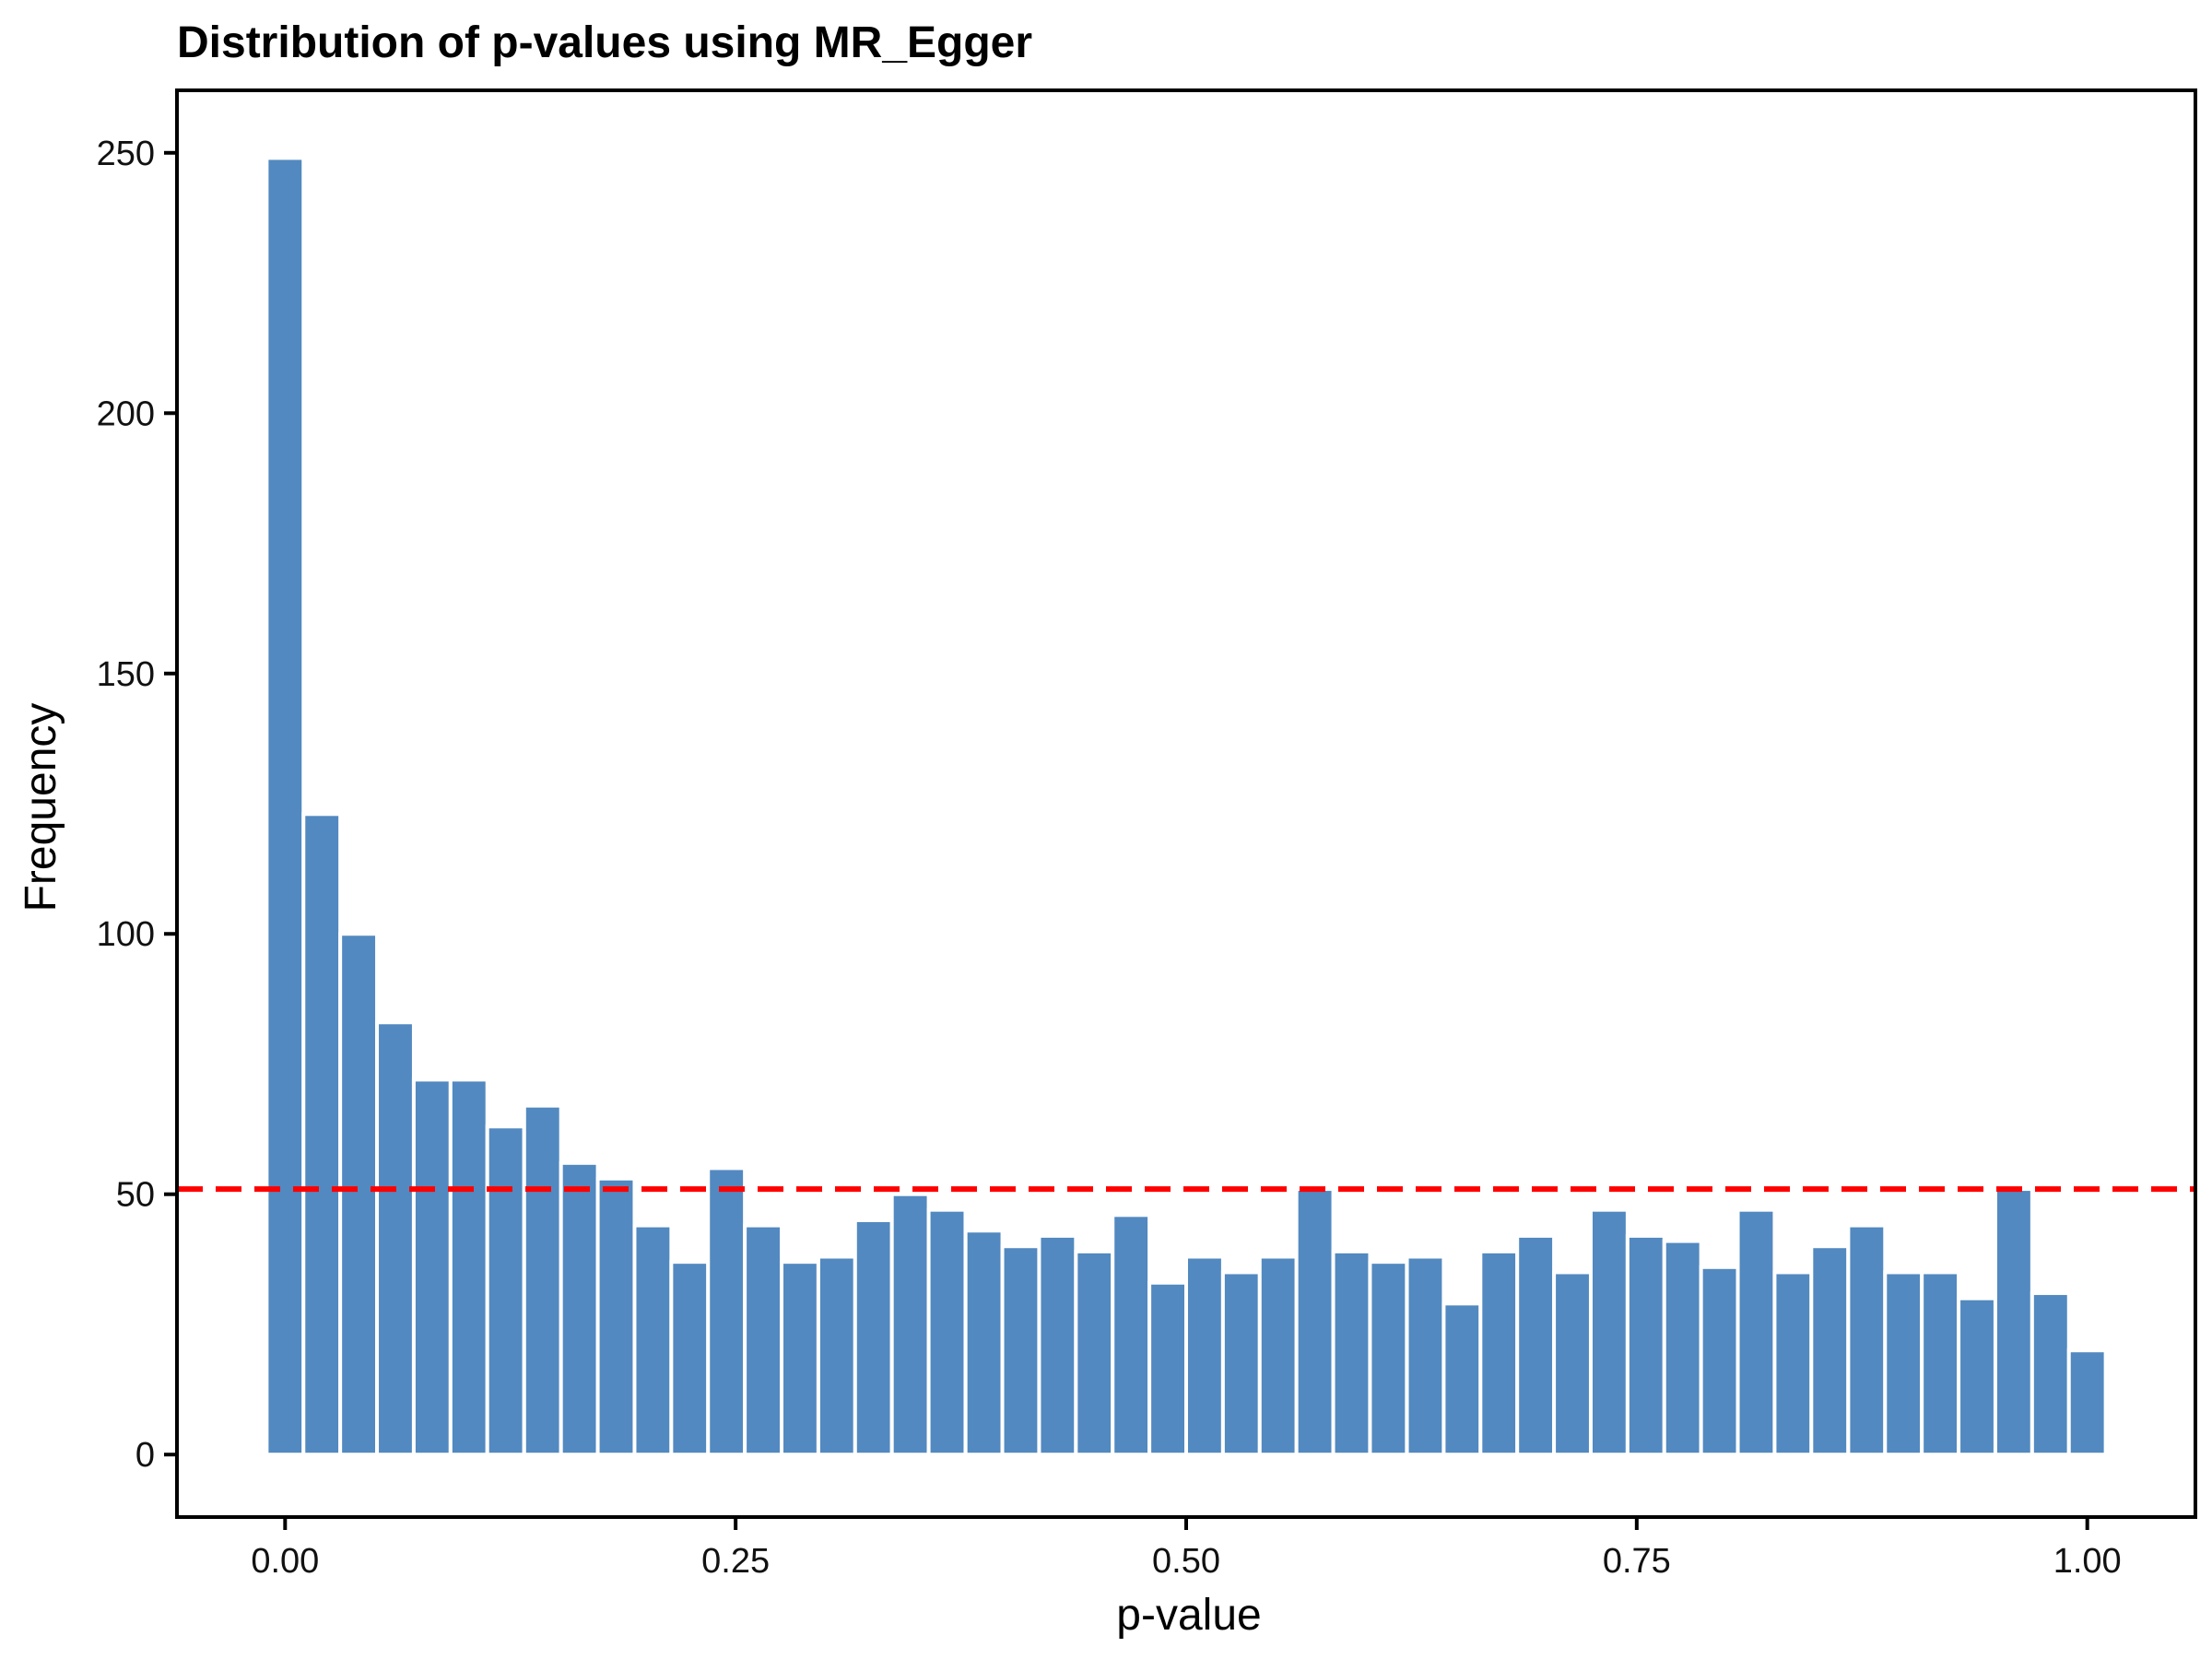 Image resolution: width=2212 pixels, height=1659 pixels. Describe the element at coordinates (1637, 1561) in the screenshot. I see `x-tick-label: 0.75` at that location.